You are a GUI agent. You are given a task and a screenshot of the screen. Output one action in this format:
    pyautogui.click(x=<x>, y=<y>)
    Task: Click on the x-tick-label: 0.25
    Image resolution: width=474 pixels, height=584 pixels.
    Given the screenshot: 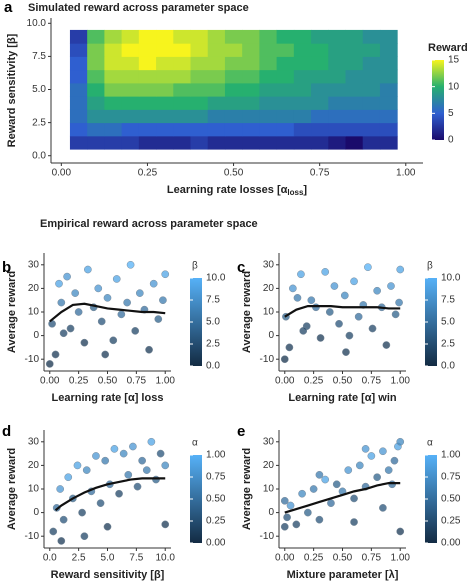 What is the action you would take?
    pyautogui.click(x=314, y=381)
    